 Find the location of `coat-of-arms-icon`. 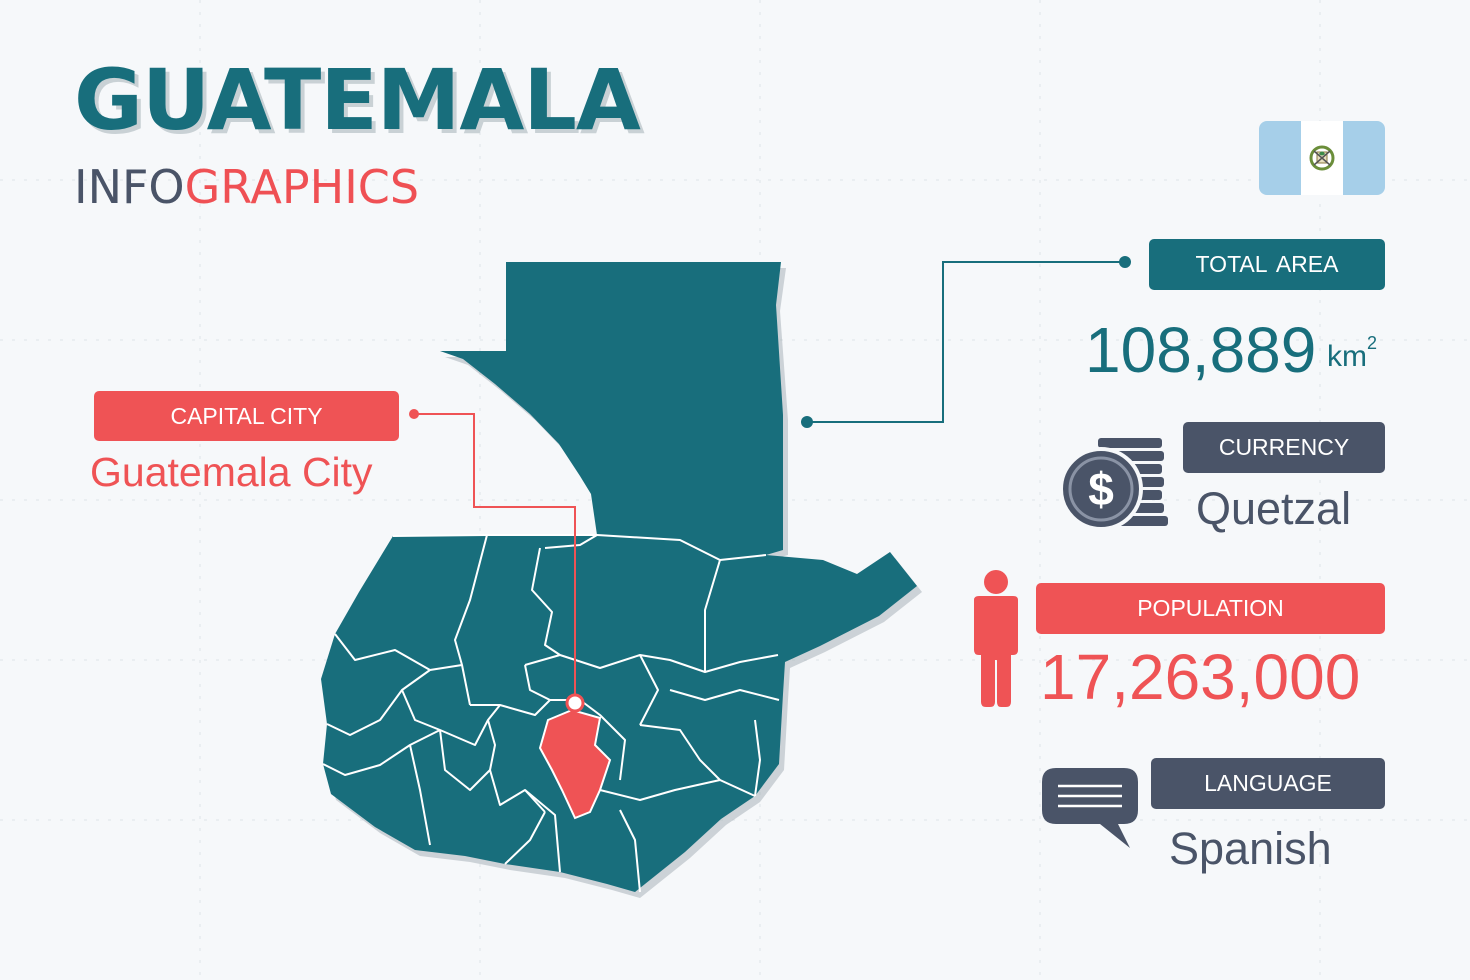

coat-of-arms-icon is located at coordinates (1322, 158).